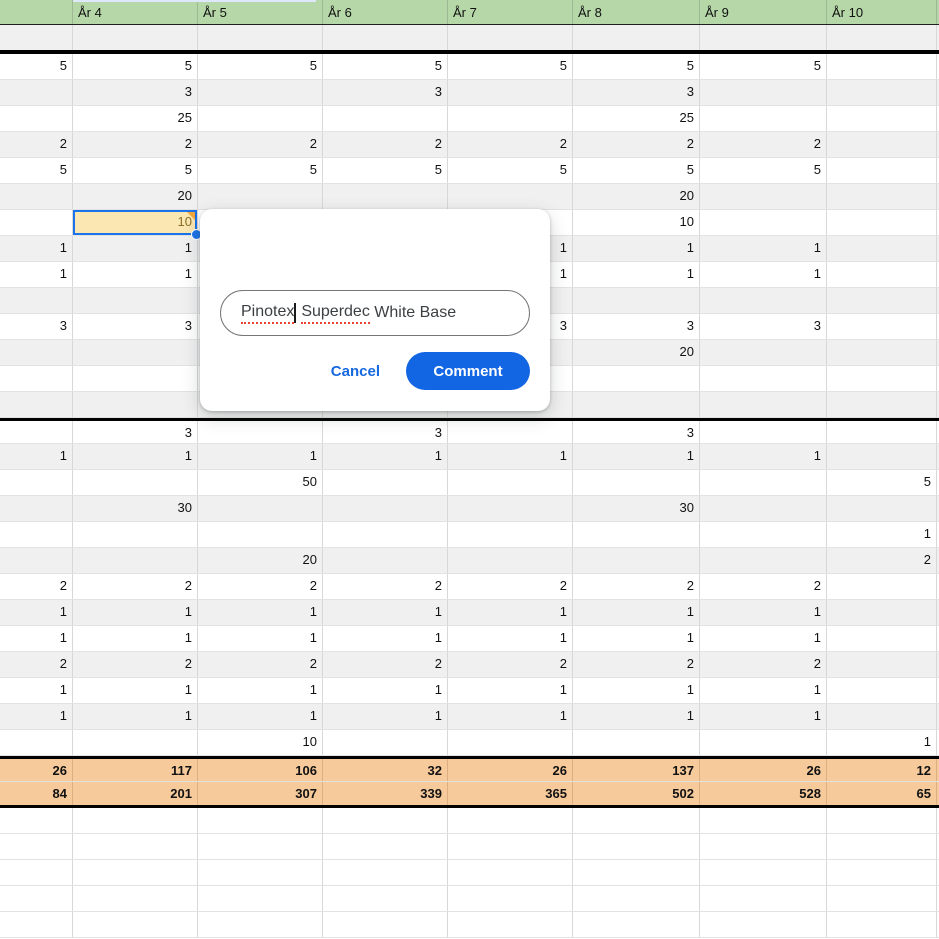 Image resolution: width=939 pixels, height=939 pixels. What do you see at coordinates (260, 793) in the screenshot?
I see `cell: 307` at bounding box center [260, 793].